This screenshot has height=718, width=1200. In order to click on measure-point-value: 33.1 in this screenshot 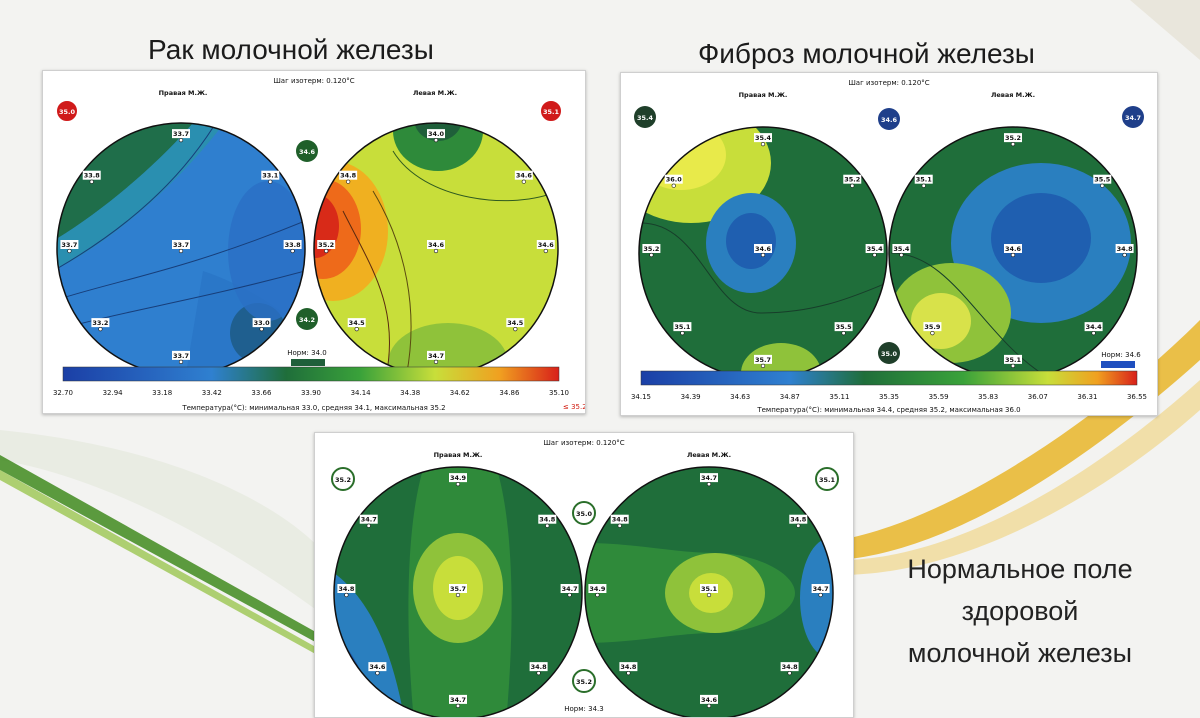, I will do `click(270, 176)`.